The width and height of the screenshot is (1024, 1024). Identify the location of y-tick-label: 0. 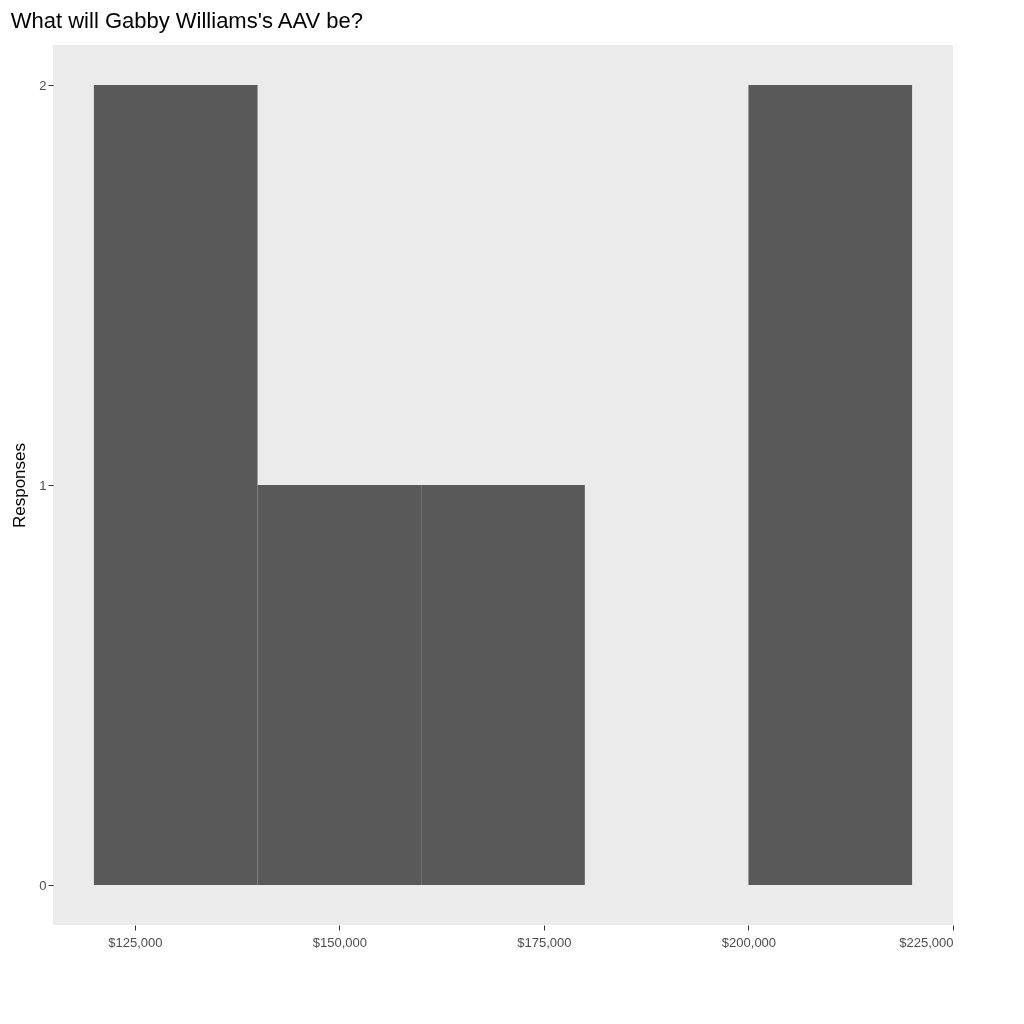
(43, 885).